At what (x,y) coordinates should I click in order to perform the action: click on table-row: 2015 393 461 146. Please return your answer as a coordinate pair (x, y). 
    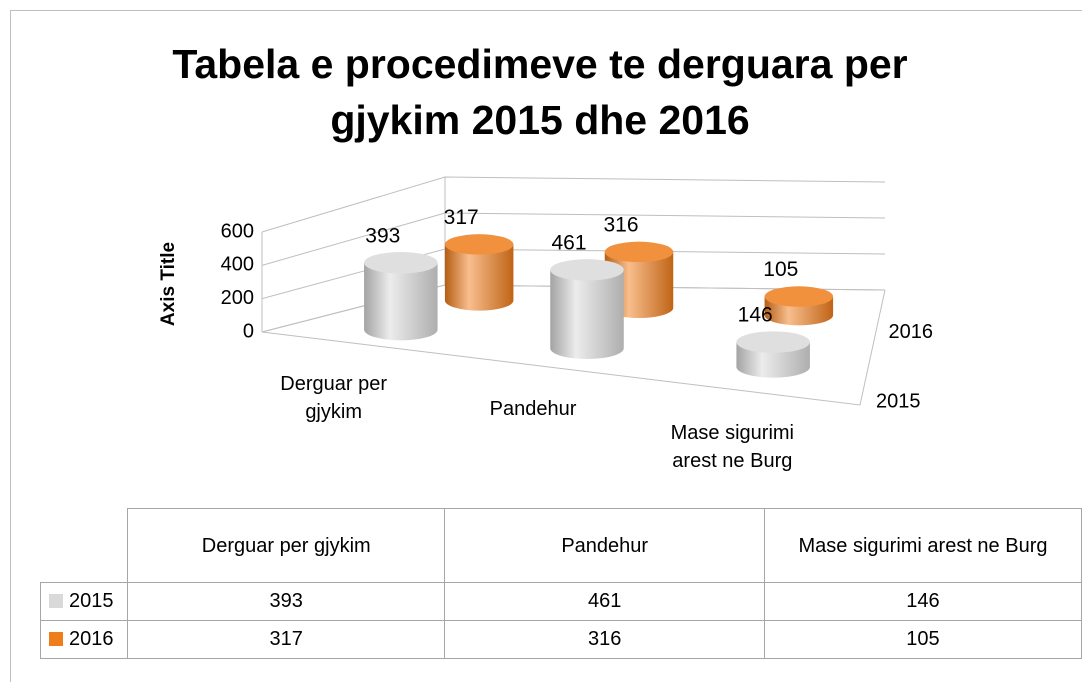
    Looking at the image, I should click on (561, 601).